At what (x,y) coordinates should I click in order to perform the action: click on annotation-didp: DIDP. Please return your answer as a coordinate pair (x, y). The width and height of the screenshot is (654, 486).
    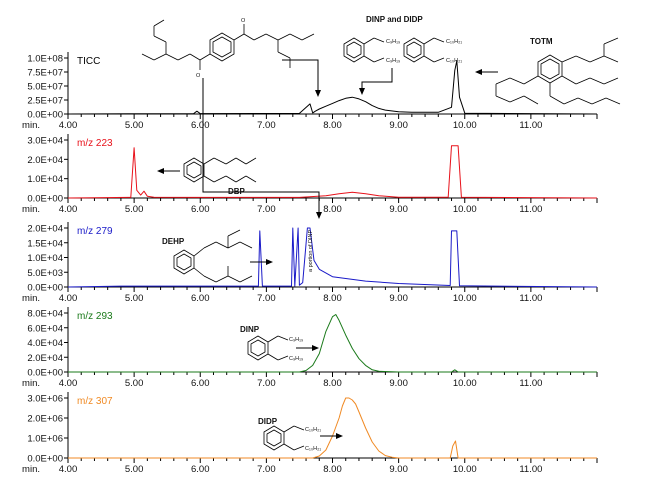
    Looking at the image, I should click on (268, 421).